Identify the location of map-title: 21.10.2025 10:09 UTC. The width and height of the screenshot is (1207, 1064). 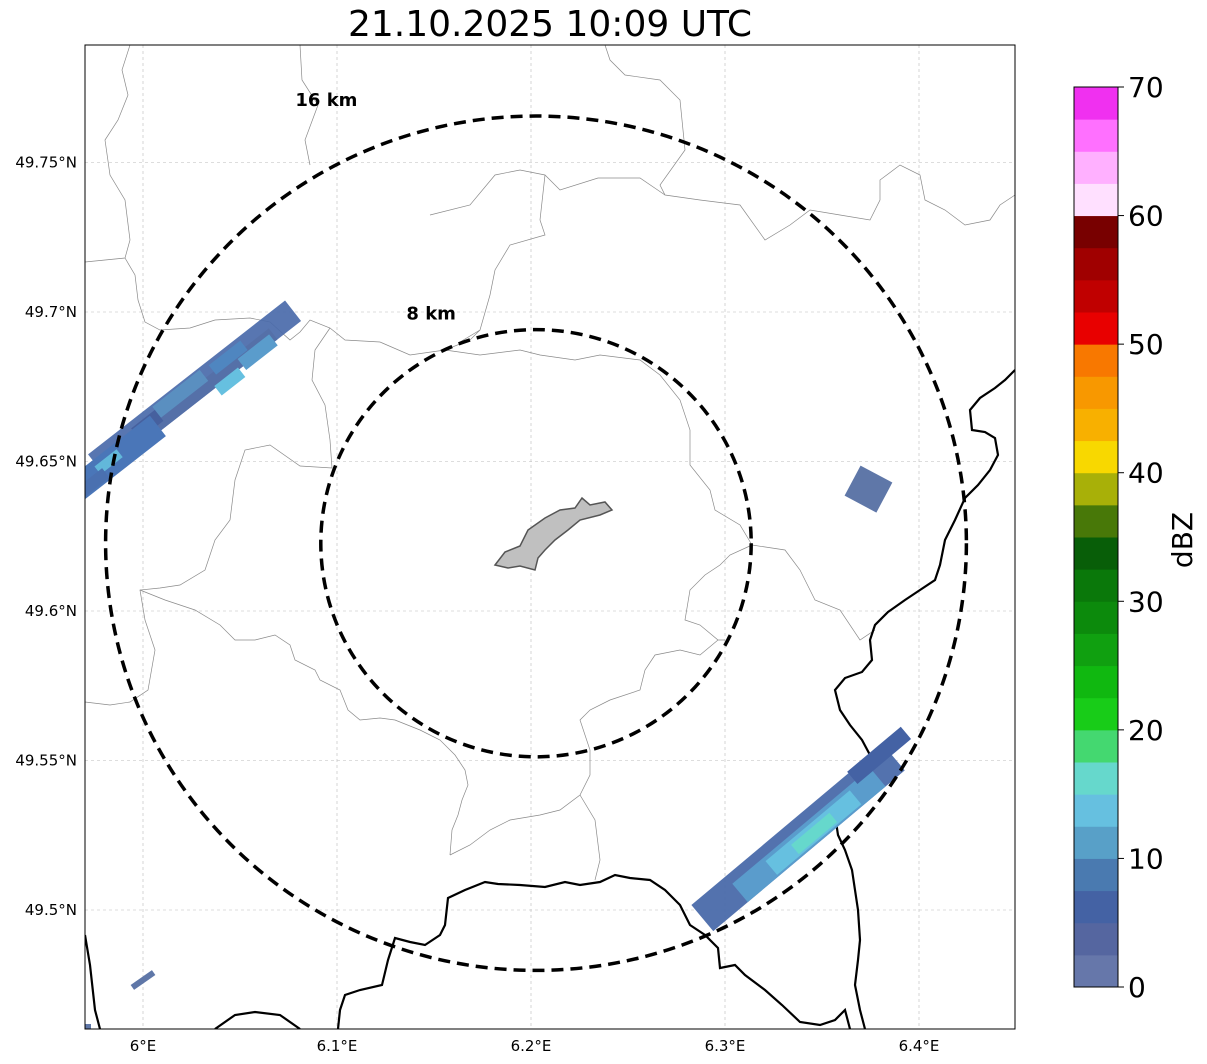
(550, 24).